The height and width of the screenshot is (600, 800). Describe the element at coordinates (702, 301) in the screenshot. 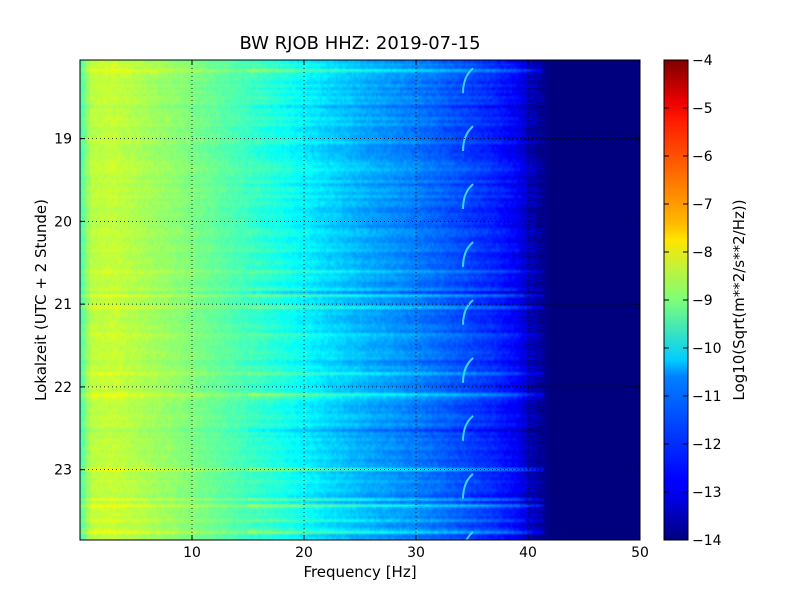

I see `colorbar-tick-label: −9` at that location.